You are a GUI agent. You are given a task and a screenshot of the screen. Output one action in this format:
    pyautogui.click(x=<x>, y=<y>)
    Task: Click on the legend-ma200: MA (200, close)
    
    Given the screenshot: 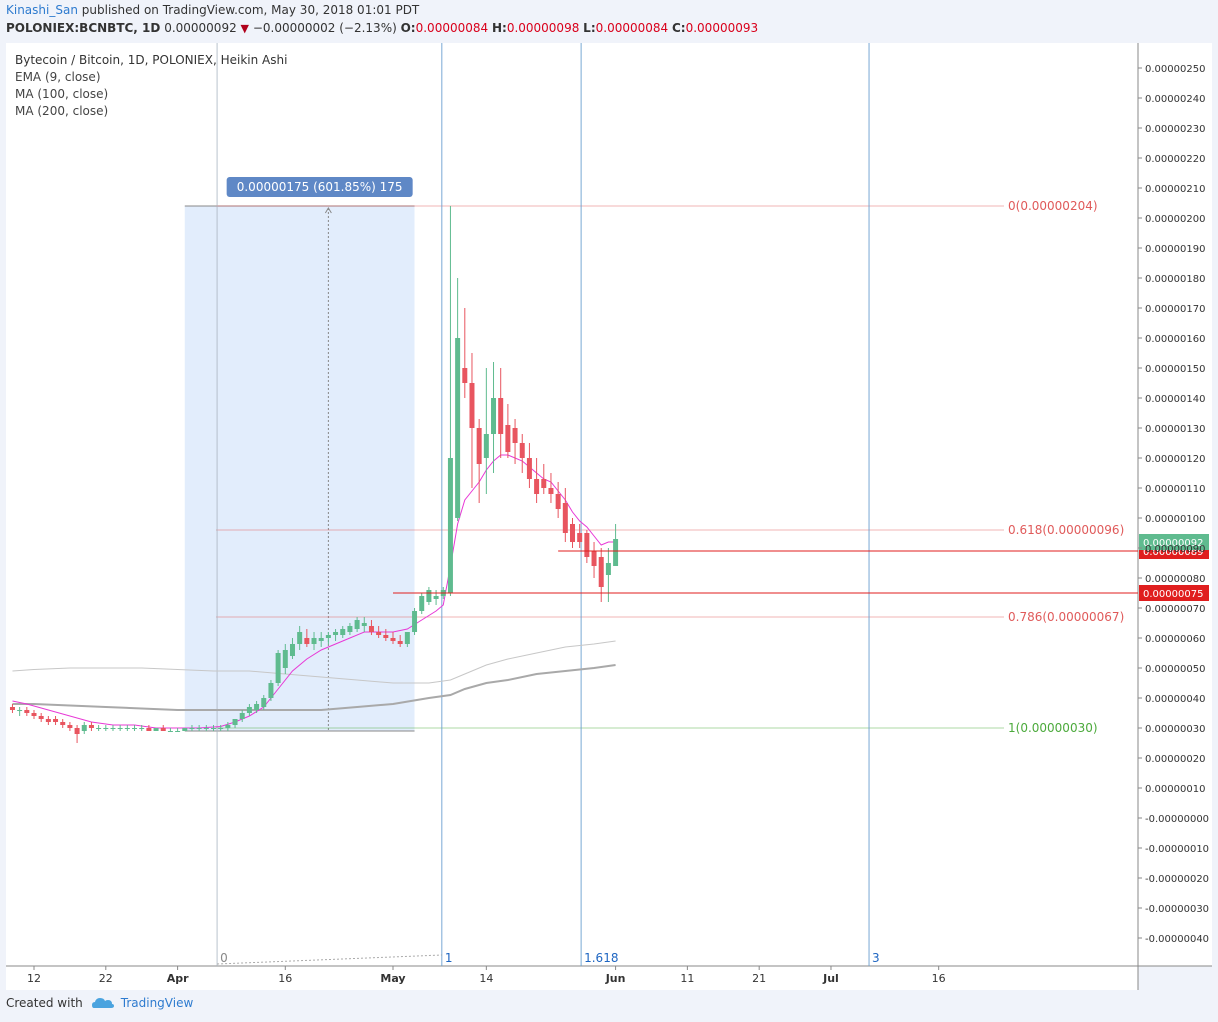 What is the action you would take?
    pyautogui.click(x=61, y=111)
    